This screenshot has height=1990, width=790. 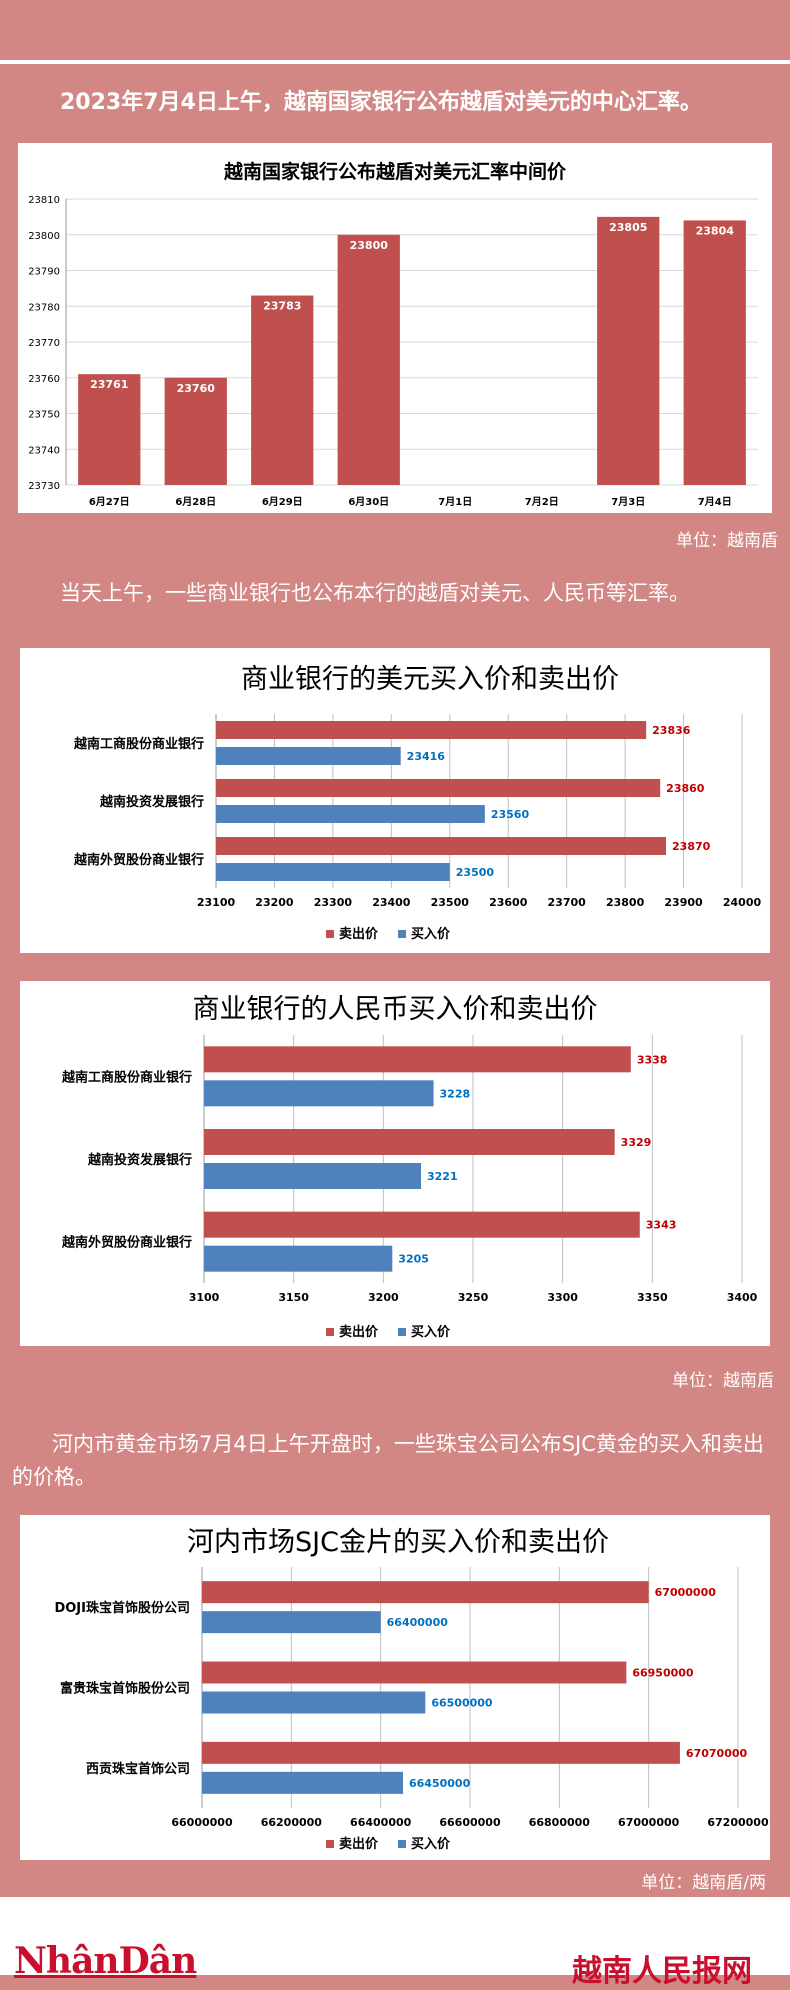 What do you see at coordinates (44, 415) in the screenshot?
I see `y-tick-label: 23750` at bounding box center [44, 415].